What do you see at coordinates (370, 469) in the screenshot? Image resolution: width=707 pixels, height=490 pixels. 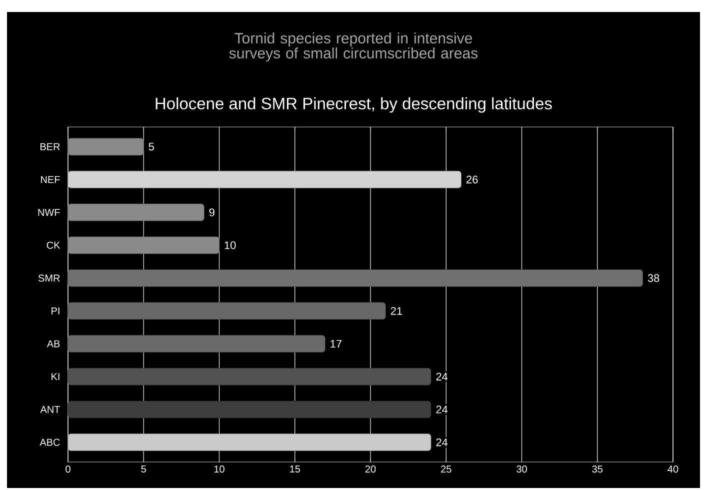 I see `x-tick-label: 20` at bounding box center [370, 469].